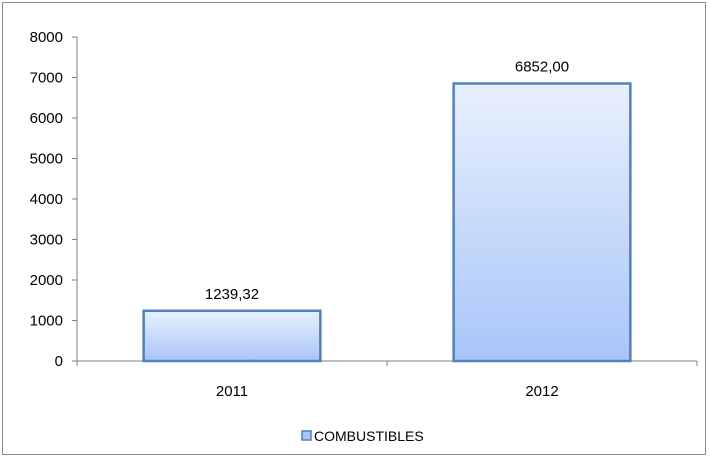  I want to click on x-tick-label: 2011, so click(232, 391).